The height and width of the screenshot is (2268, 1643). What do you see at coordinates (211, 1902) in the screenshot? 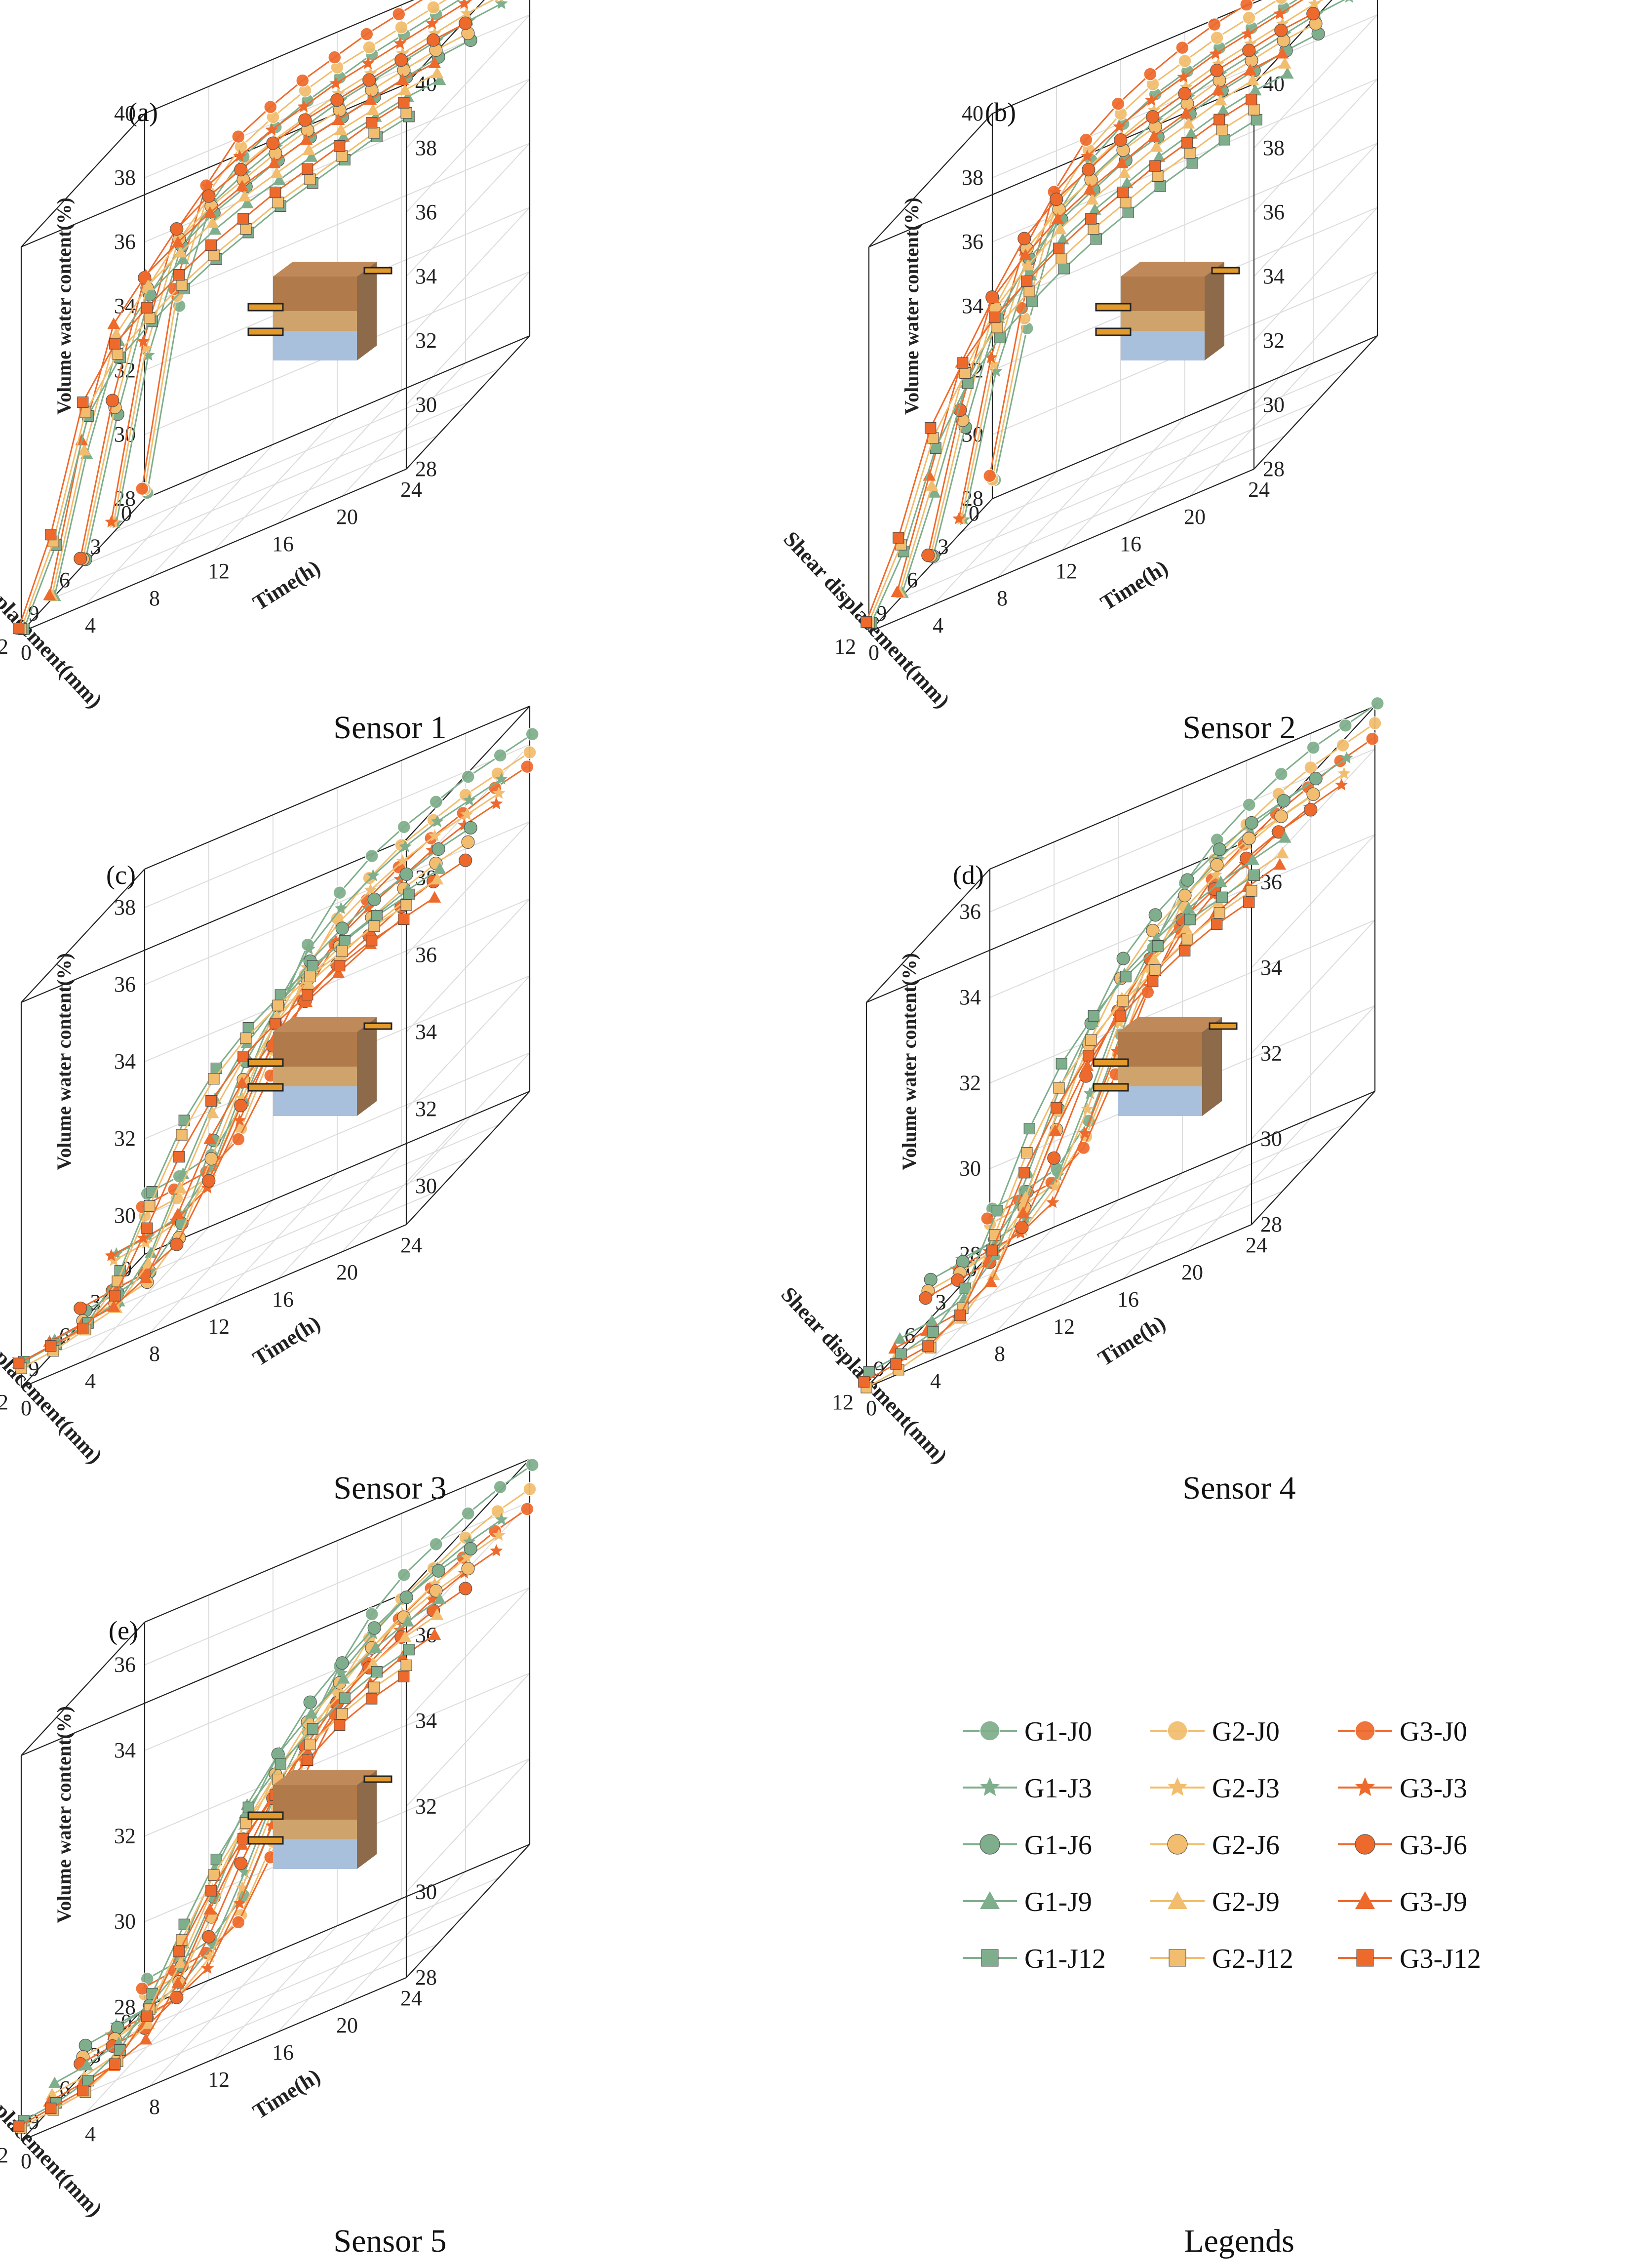
I see `series-G3-J12-e` at bounding box center [211, 1902].